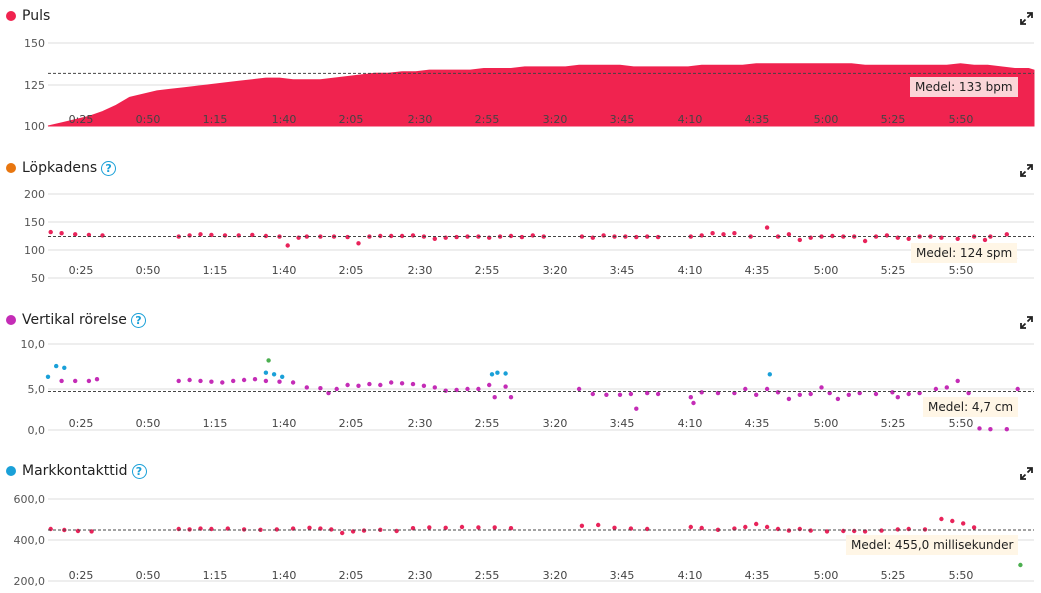 The image size is (1041, 593). I want to click on y-tick-label: 50, so click(38, 278).